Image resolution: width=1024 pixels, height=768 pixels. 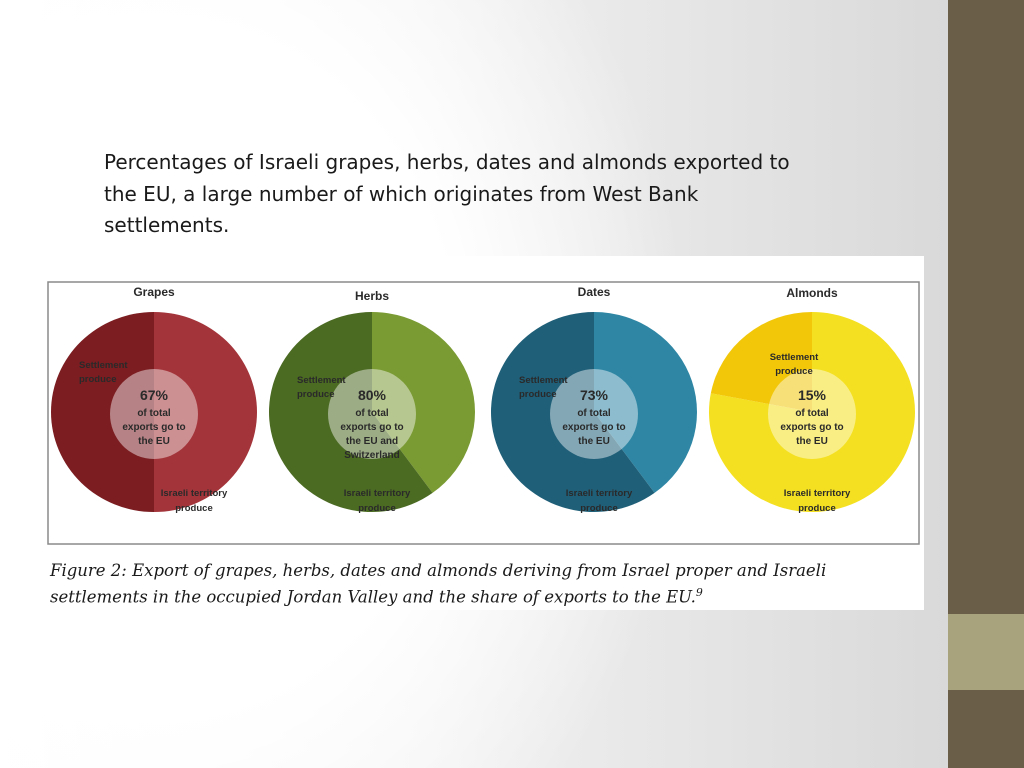 What do you see at coordinates (812, 395) in the screenshot?
I see `almonds-eu-share: 15%` at bounding box center [812, 395].